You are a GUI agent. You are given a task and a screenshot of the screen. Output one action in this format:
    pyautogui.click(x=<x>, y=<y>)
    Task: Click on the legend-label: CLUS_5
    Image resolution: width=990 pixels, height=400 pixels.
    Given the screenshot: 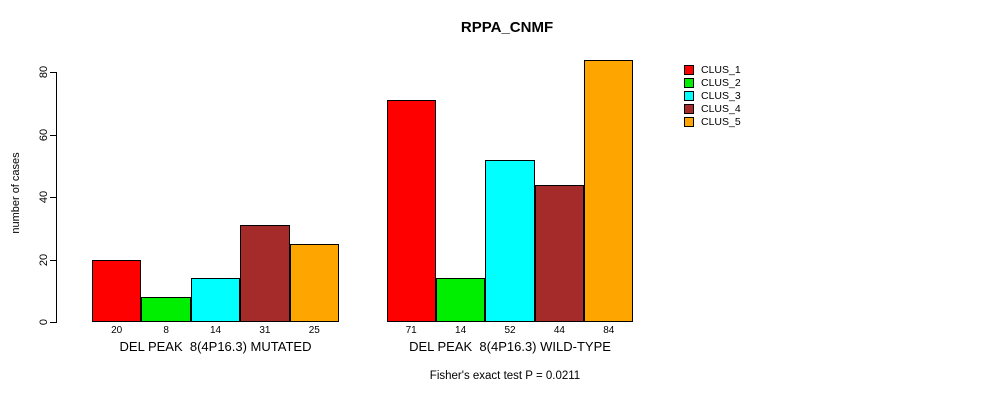 What is the action you would take?
    pyautogui.click(x=721, y=121)
    